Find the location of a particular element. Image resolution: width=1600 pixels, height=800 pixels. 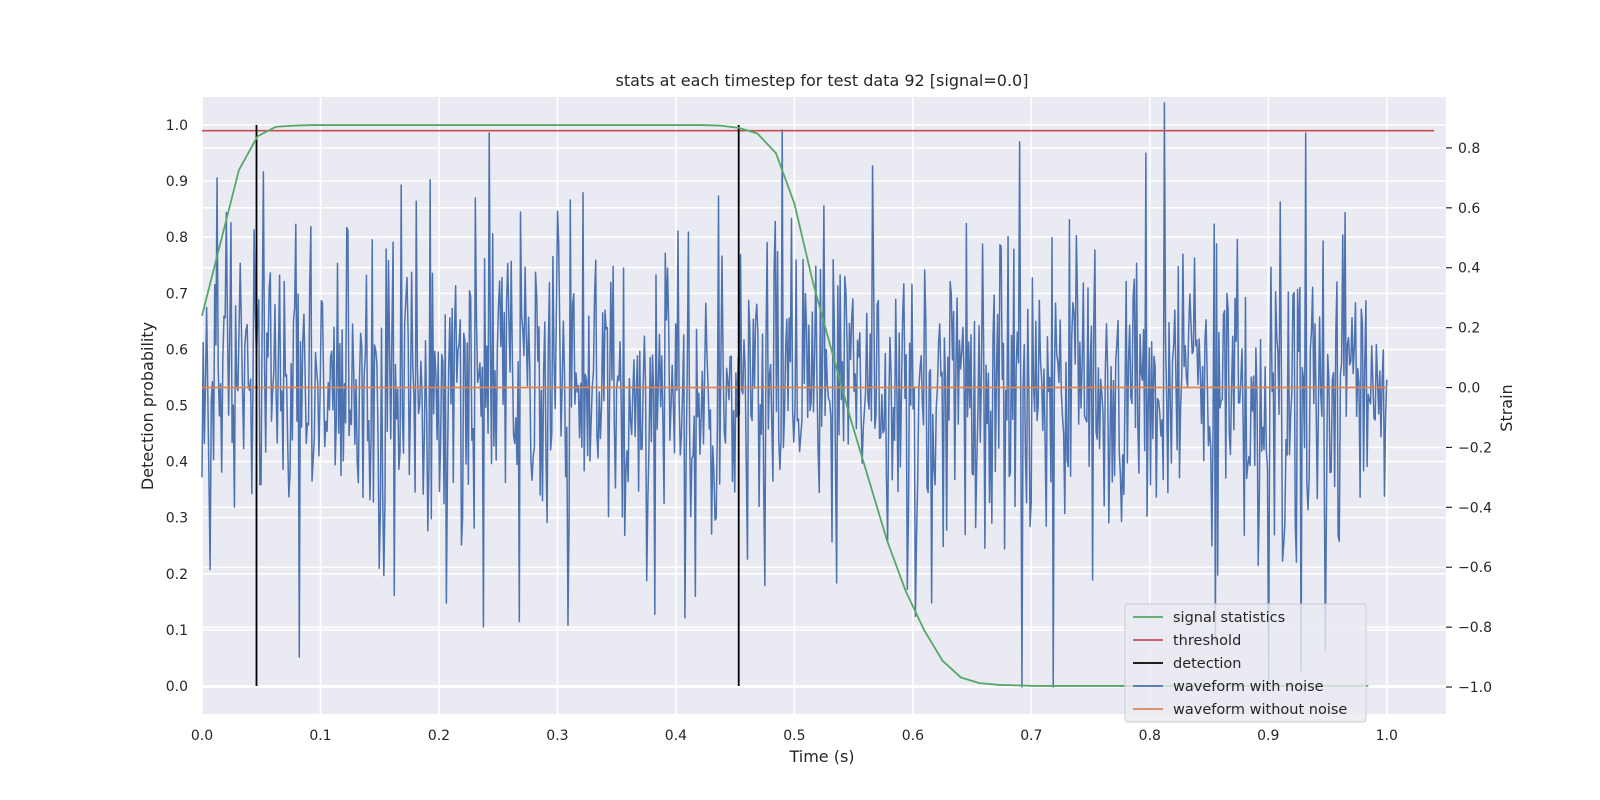

y-tick-label: 0.2 is located at coordinates (177, 575).